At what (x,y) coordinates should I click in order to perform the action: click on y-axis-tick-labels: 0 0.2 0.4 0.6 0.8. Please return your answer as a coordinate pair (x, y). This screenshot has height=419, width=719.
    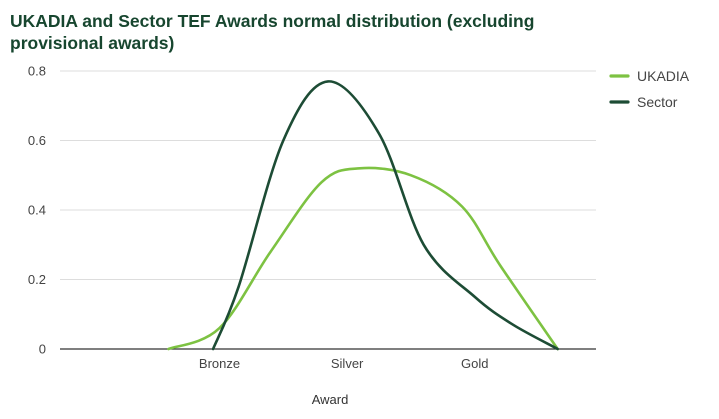
    Looking at the image, I should click on (37, 210).